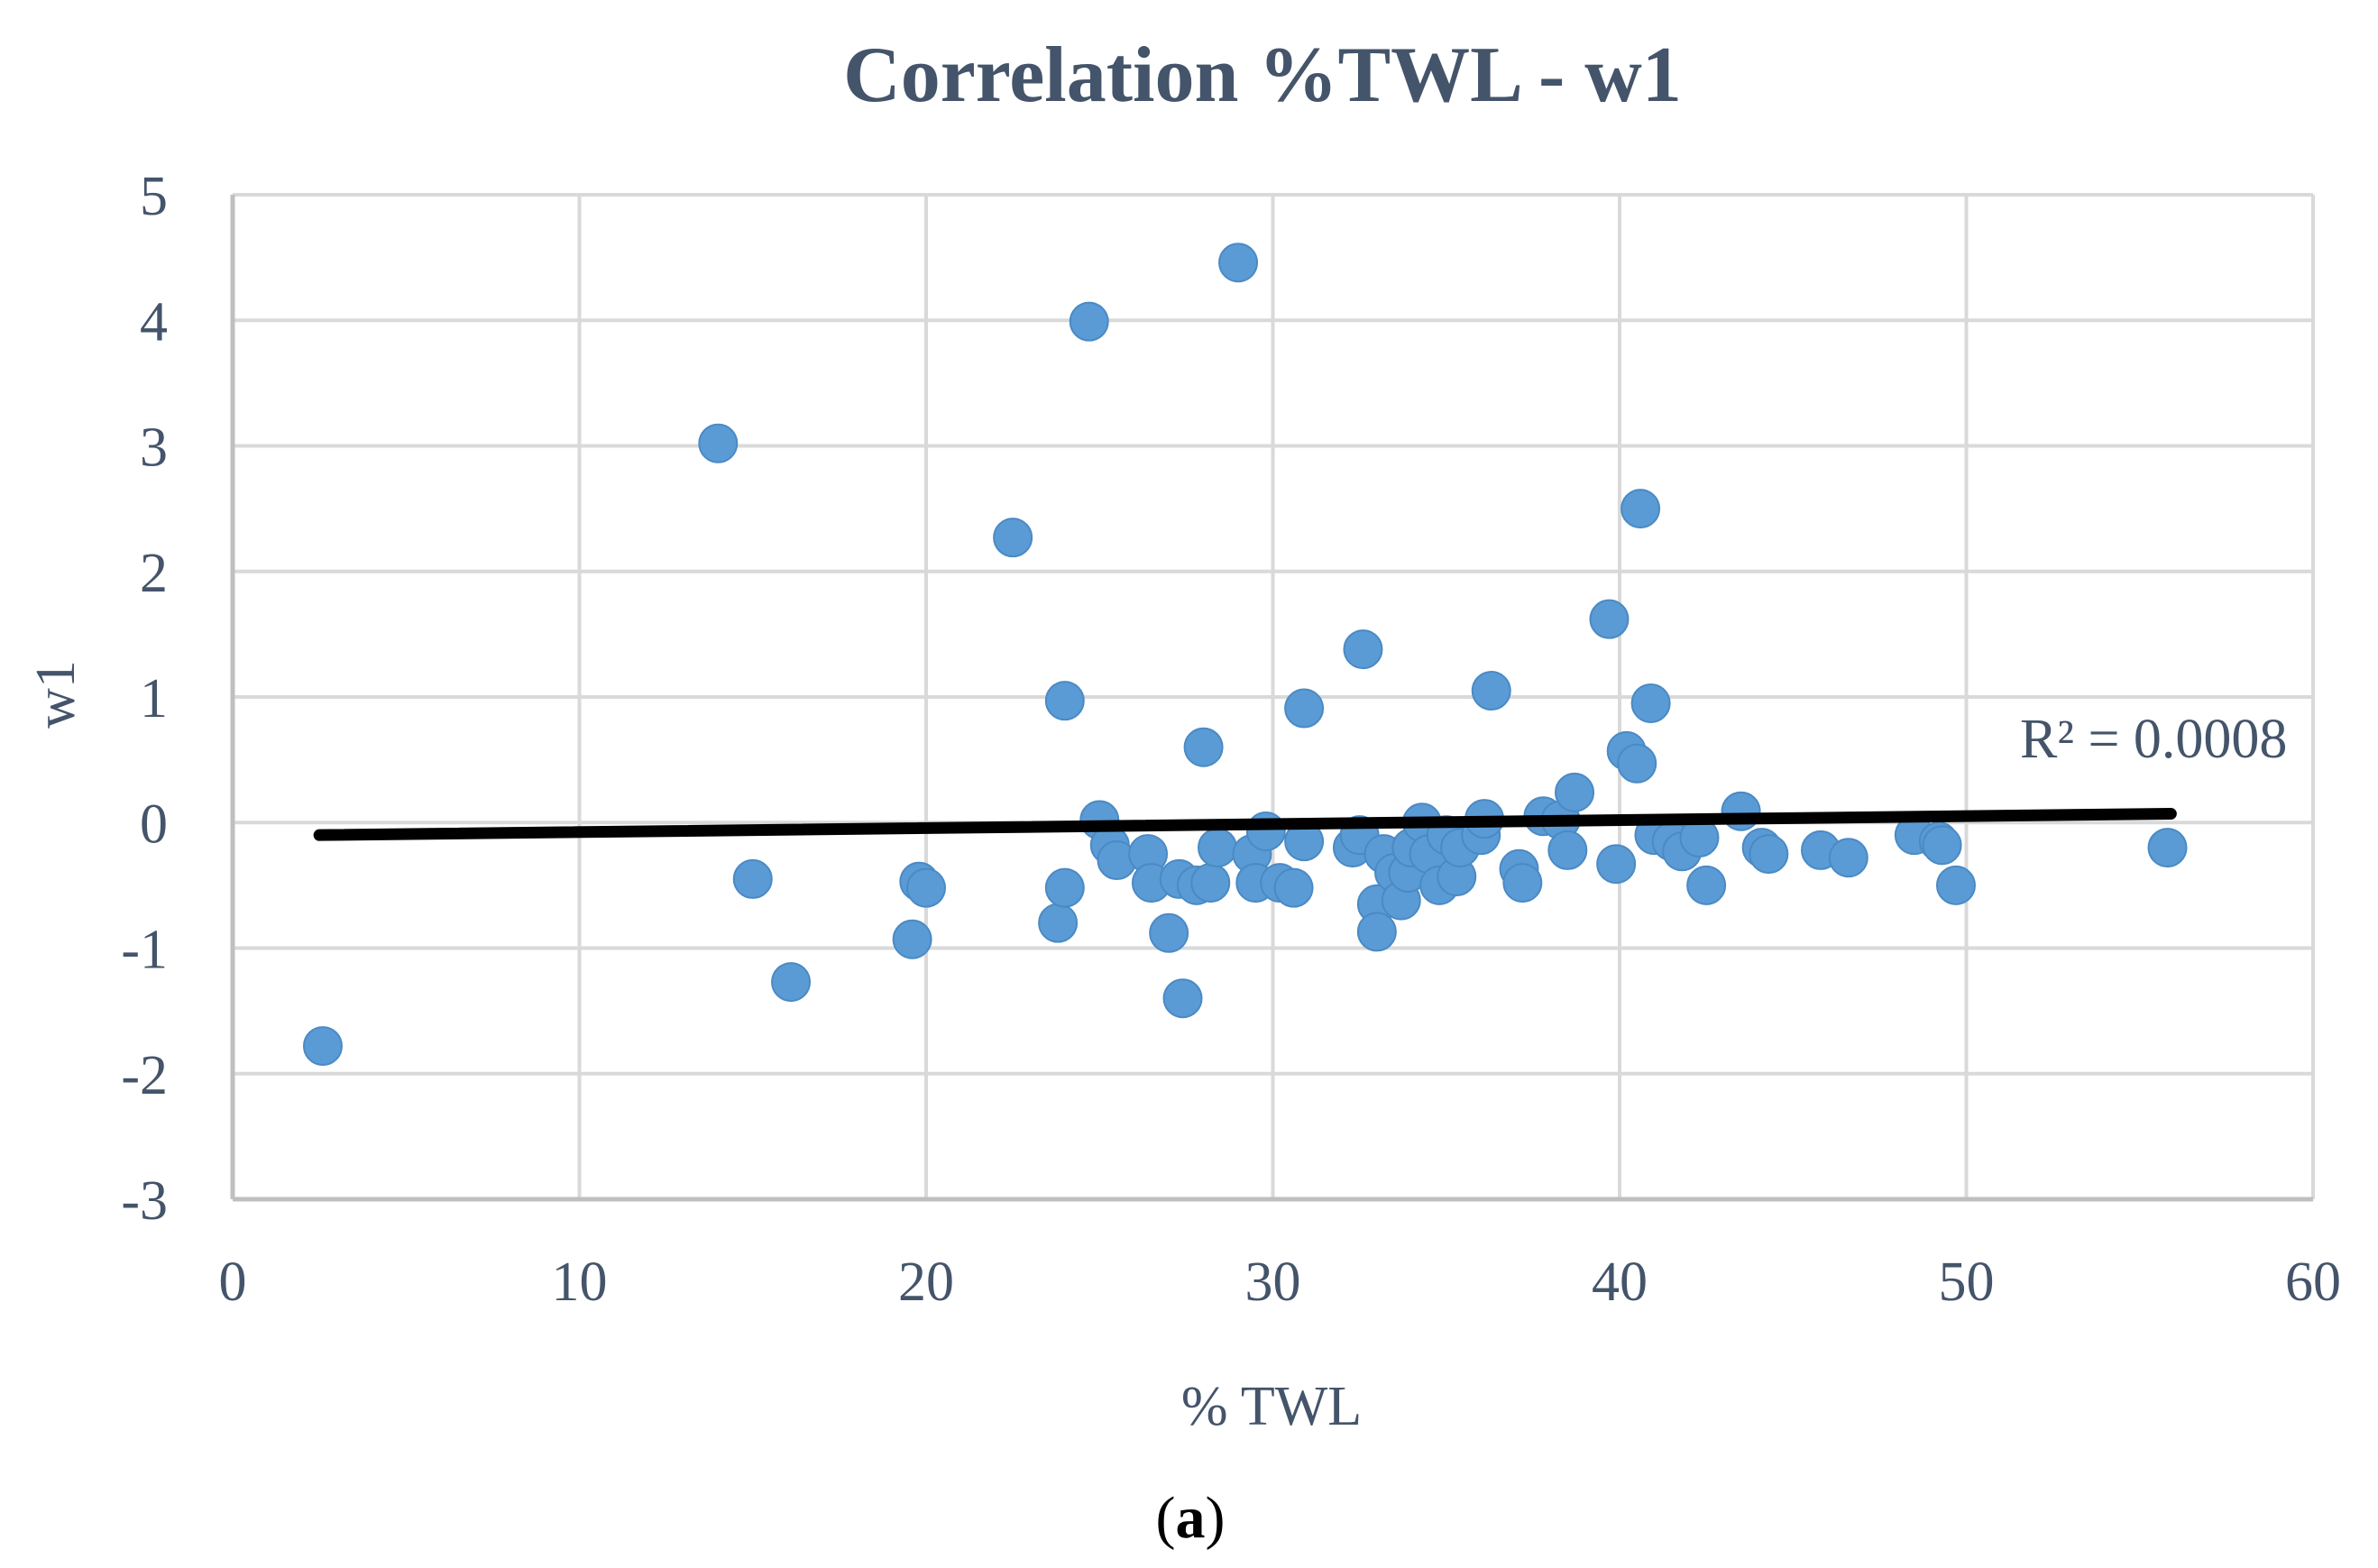 The image size is (2378, 1568). I want to click on x-axis-label: % TWL, so click(1271, 1406).